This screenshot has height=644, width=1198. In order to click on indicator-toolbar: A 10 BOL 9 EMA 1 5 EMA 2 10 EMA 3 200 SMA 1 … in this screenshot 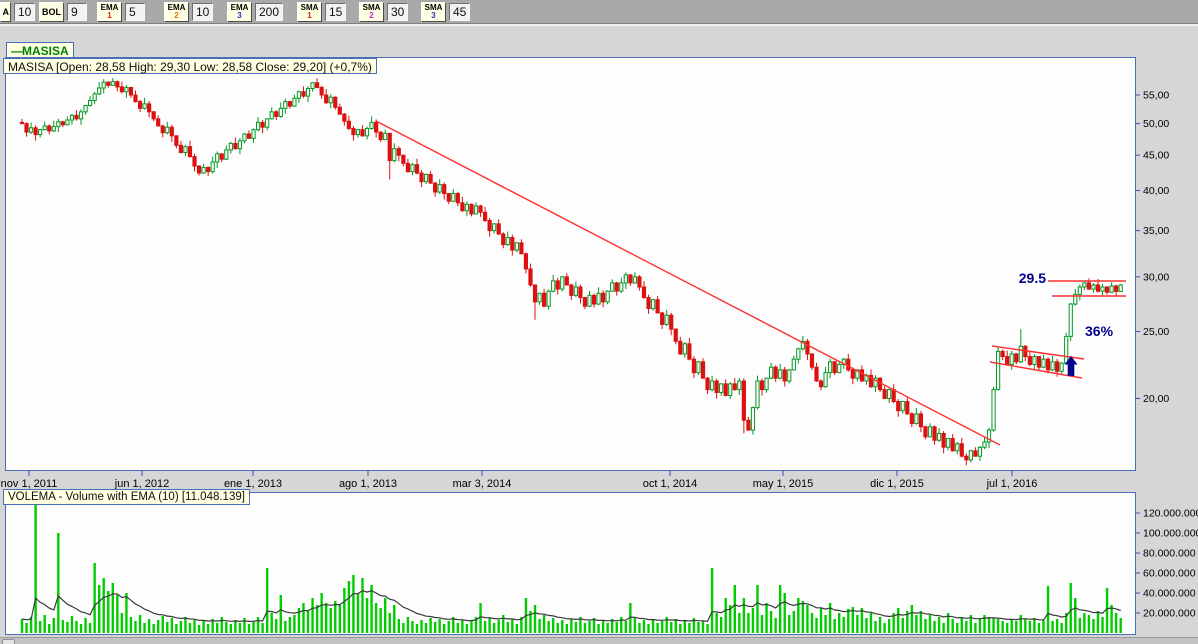, I will do `click(599, 11)`.